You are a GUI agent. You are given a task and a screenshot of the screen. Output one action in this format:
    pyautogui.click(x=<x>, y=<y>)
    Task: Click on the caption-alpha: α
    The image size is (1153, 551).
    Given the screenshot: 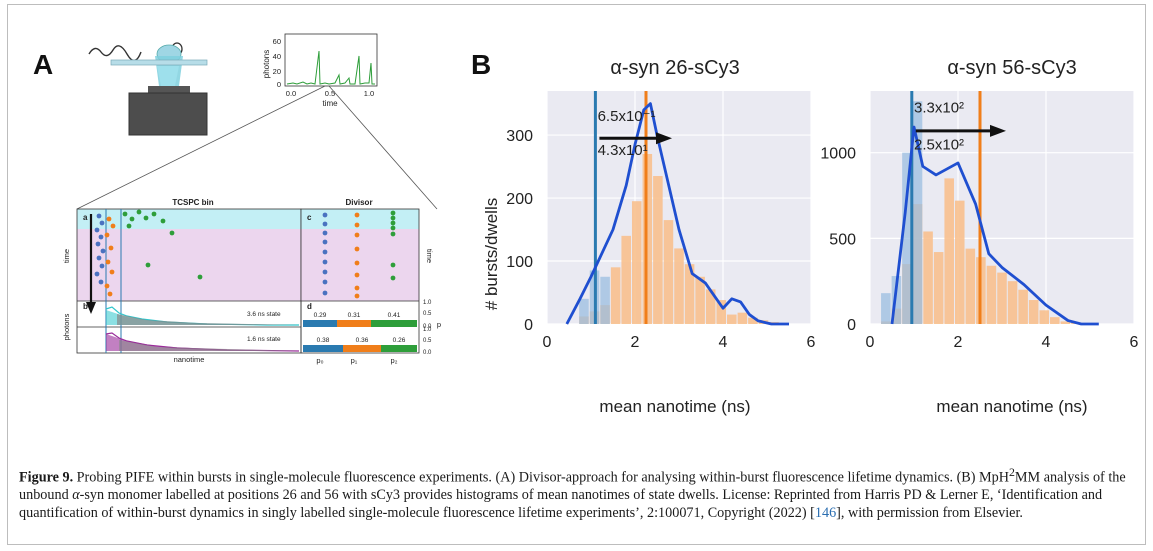 What is the action you would take?
    pyautogui.click(x=76, y=495)
    